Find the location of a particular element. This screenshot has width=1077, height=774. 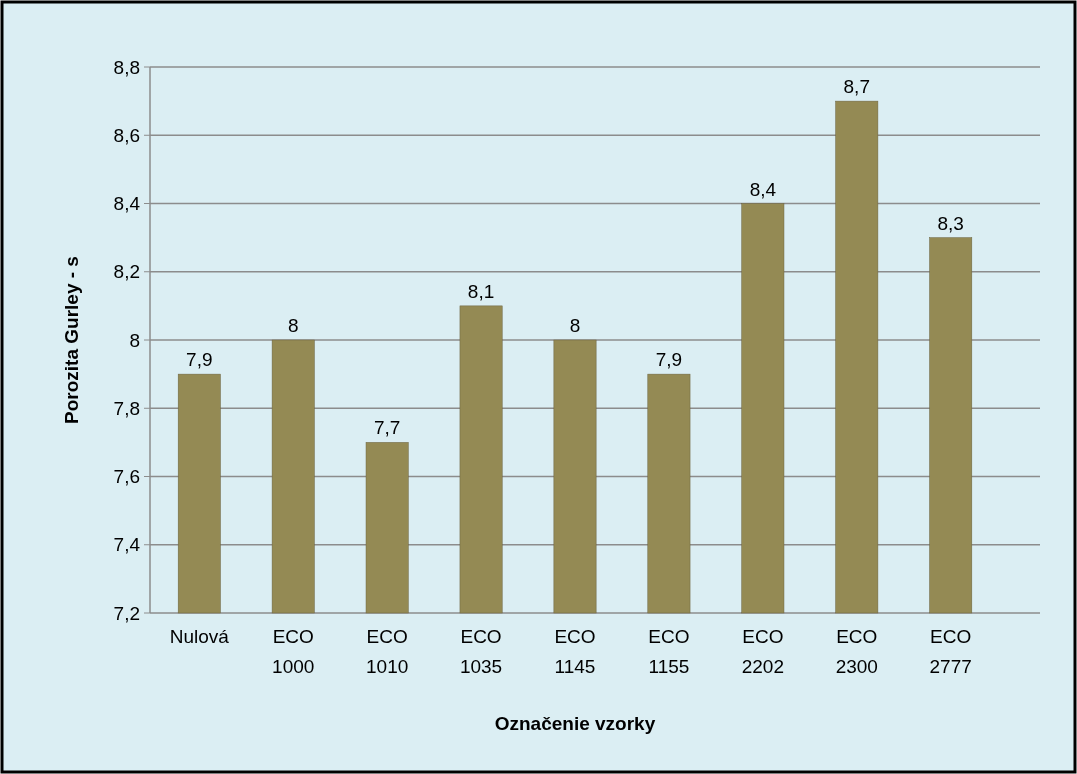

y-tick-label: 7,4 is located at coordinates (127, 545).